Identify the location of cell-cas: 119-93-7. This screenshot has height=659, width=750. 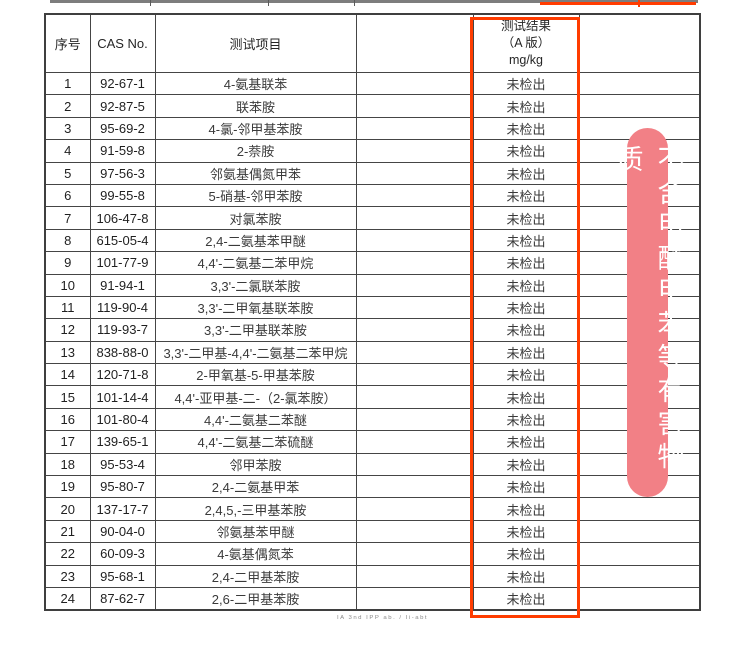
(122, 330).